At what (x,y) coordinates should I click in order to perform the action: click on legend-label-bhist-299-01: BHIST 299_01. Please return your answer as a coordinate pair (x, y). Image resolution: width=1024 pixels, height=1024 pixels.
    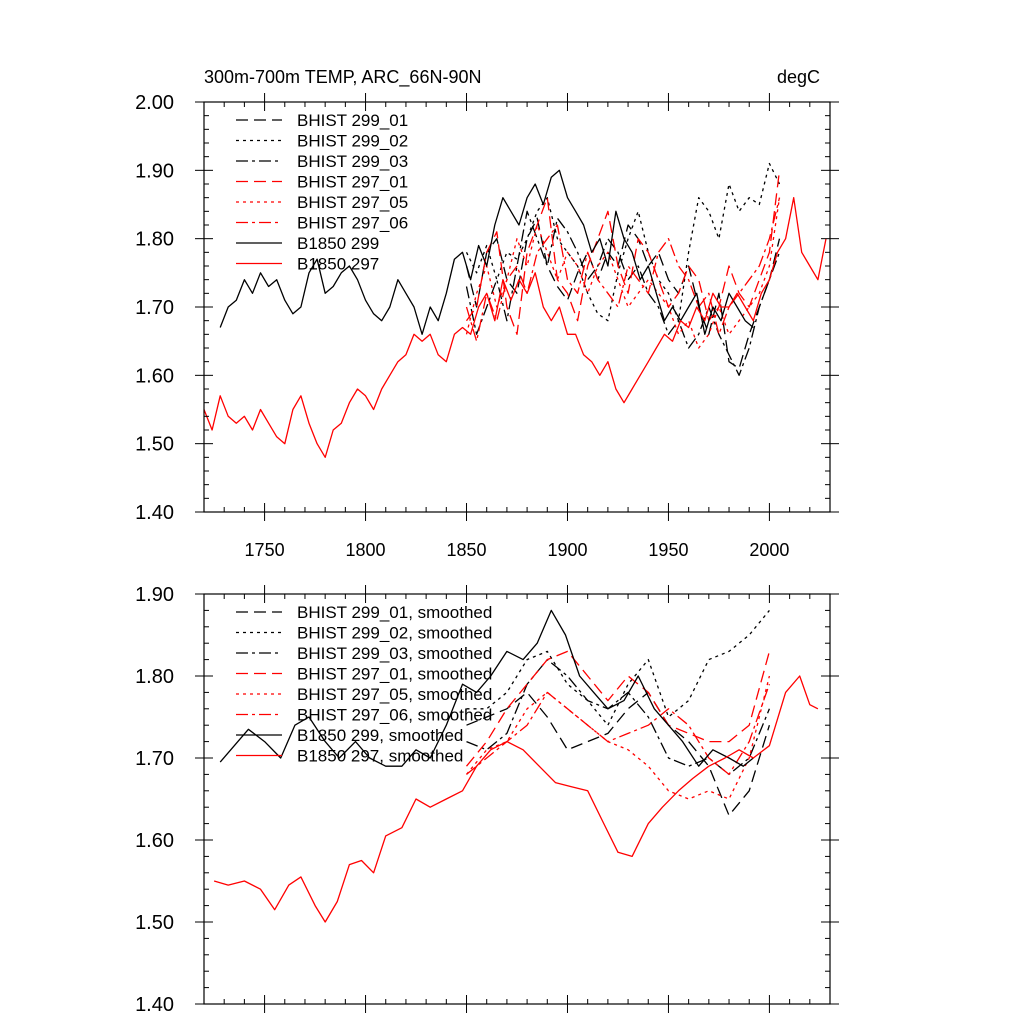
    Looking at the image, I should click on (352, 120).